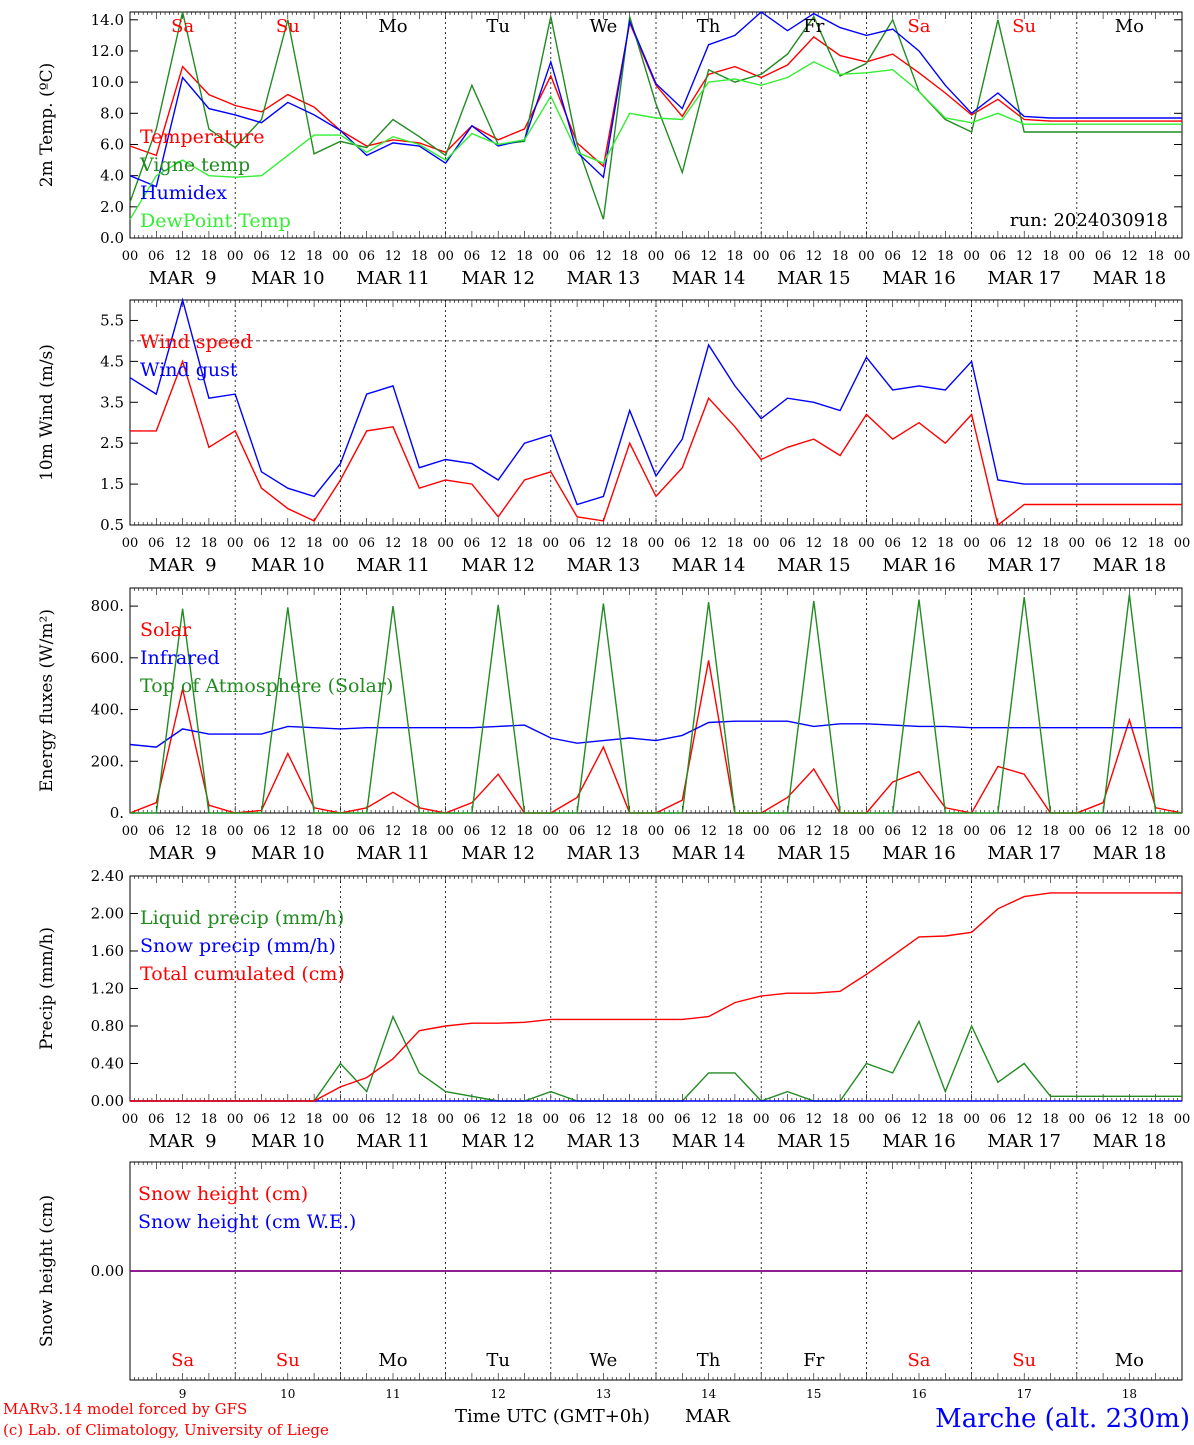 Image resolution: width=1194 pixels, height=1445 pixels. Describe the element at coordinates (709, 26) in the screenshot. I see `day-abbr: Th` at that location.